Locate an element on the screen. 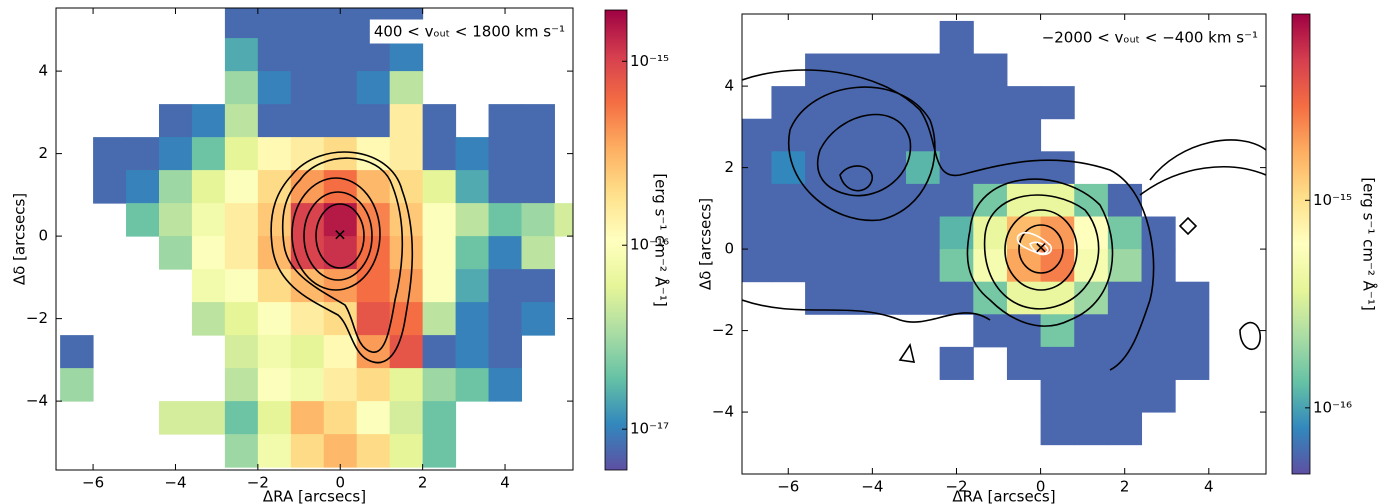 This screenshot has height=504, width=1384. x-axis-label: ΔRA [arcsecs] is located at coordinates (314, 496).